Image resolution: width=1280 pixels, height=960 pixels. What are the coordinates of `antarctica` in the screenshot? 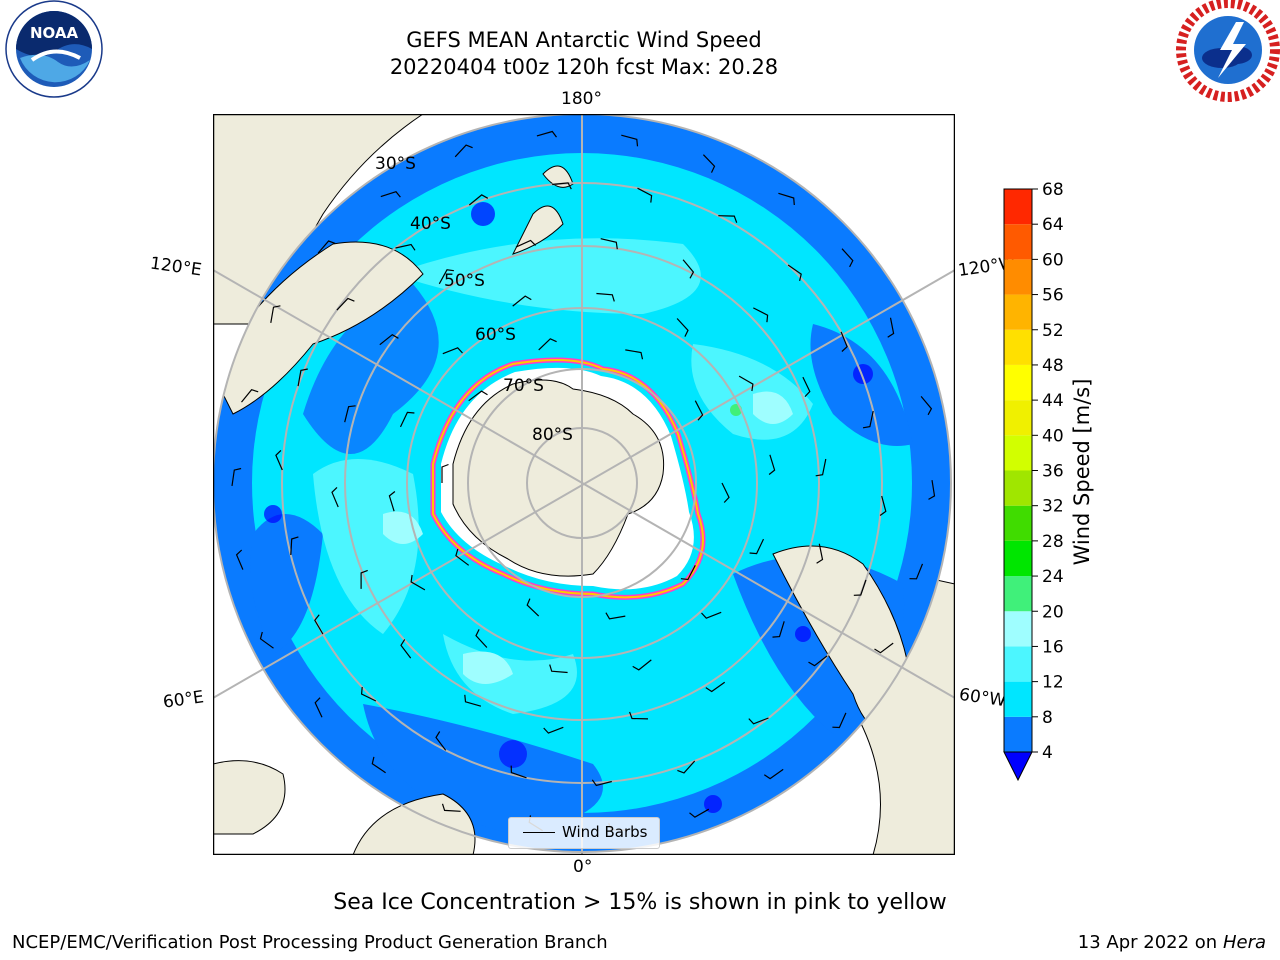 It's located at (568, 478).